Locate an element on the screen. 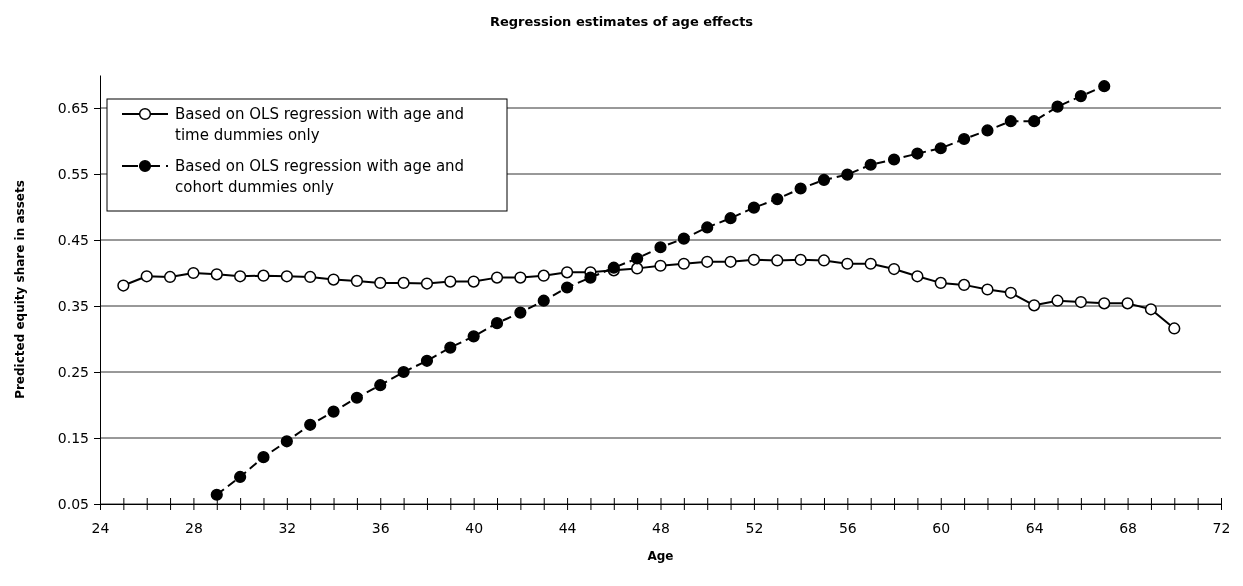 The width and height of the screenshot is (1243, 586). y-tick-label: 0.65 is located at coordinates (73, 107).